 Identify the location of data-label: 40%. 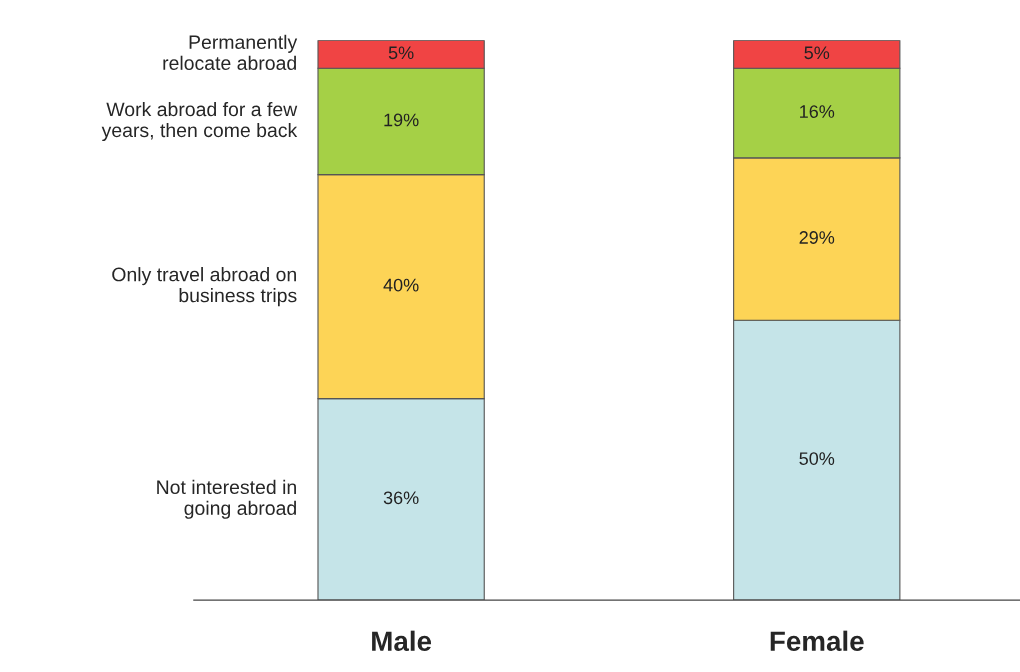
(401, 285).